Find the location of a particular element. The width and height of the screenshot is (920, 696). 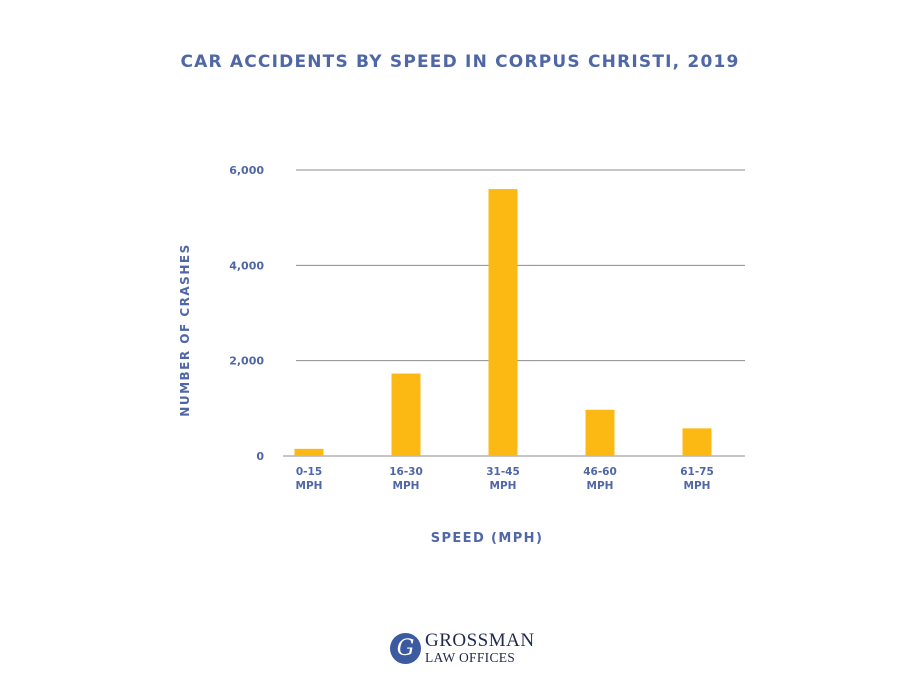

x-tick-label: 61-75 is located at coordinates (697, 472).